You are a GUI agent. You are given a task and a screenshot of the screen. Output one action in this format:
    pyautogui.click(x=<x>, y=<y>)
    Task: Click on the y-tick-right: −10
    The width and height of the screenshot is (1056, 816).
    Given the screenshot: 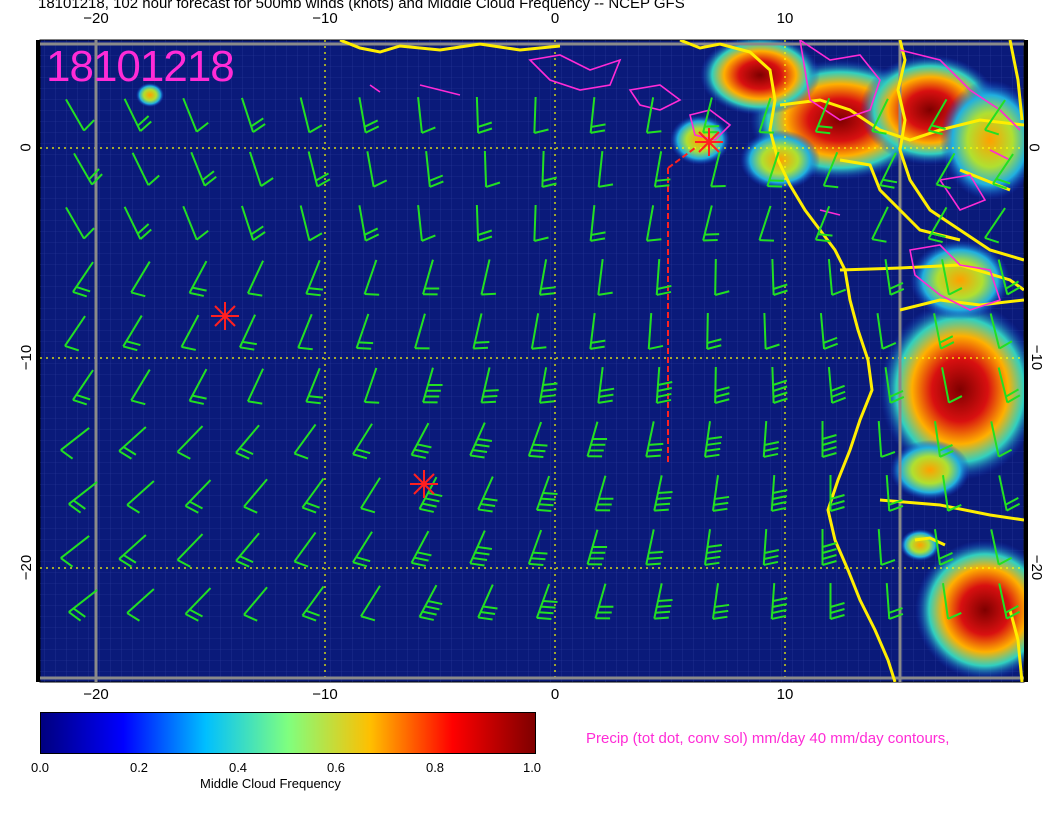 What is the action you would take?
    pyautogui.click(x=1037, y=357)
    